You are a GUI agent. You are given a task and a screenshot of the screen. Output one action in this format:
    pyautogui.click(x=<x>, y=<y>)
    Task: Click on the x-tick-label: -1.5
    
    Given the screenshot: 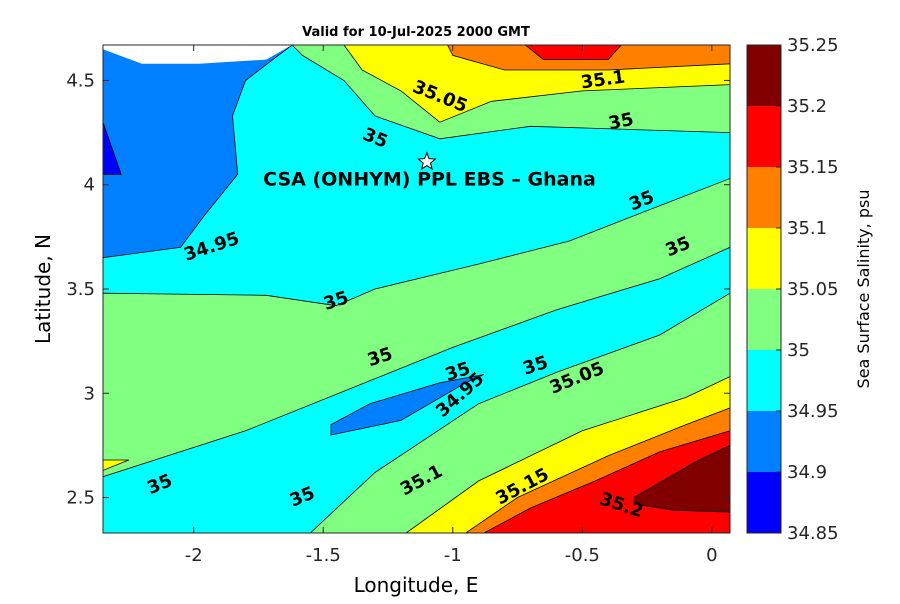 What is the action you would take?
    pyautogui.click(x=323, y=555)
    